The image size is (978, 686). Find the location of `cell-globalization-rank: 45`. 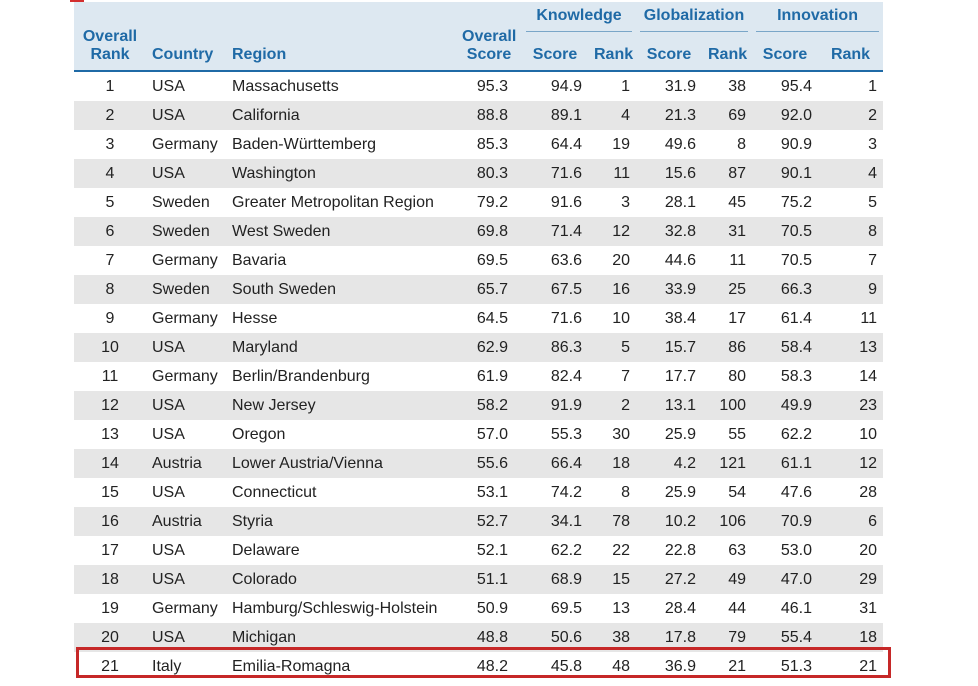

cell-globalization-rank: 45 is located at coordinates (727, 202).